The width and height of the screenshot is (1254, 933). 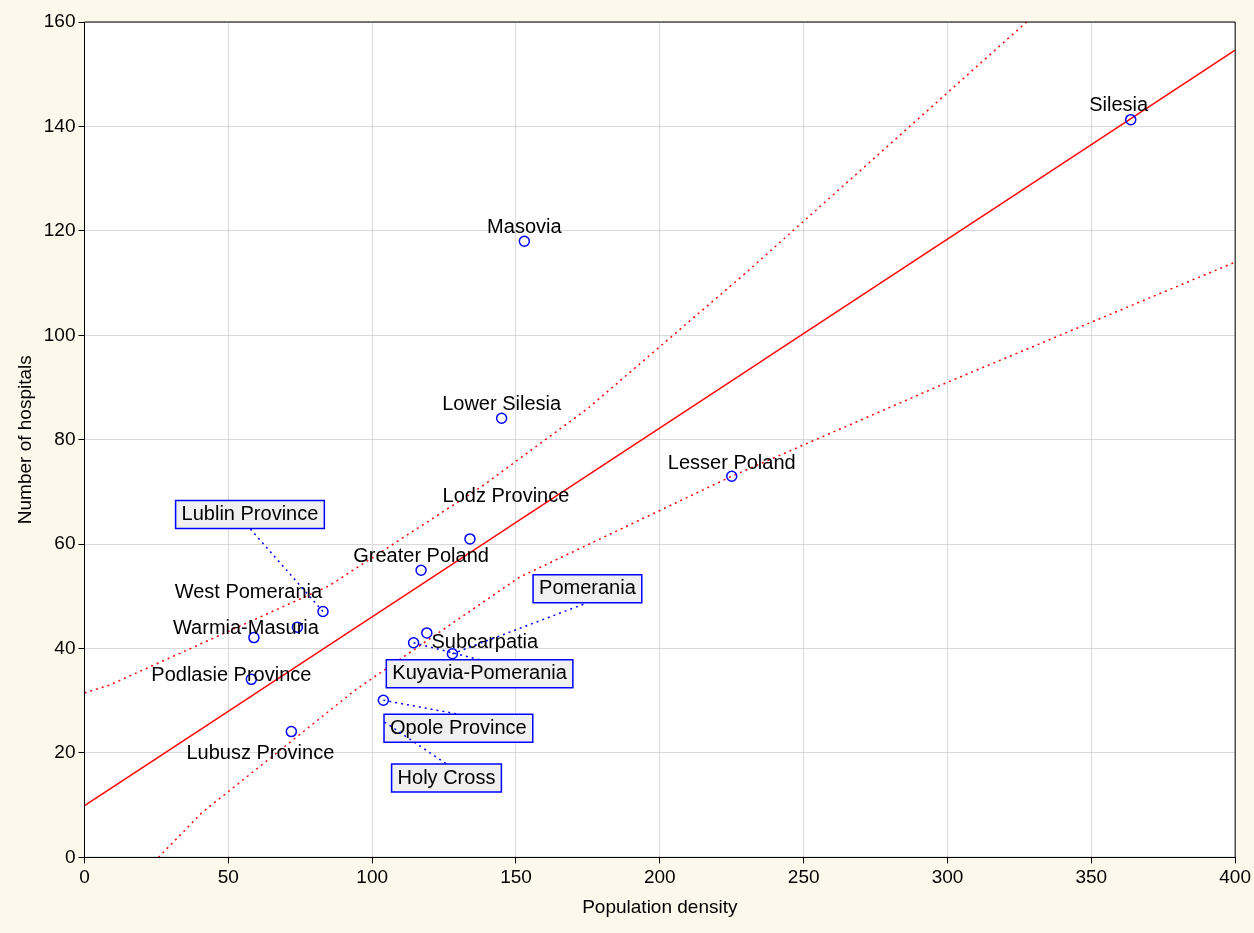 What do you see at coordinates (480, 672) in the screenshot?
I see `annotation: Kuyavia-Pomerania` at bounding box center [480, 672].